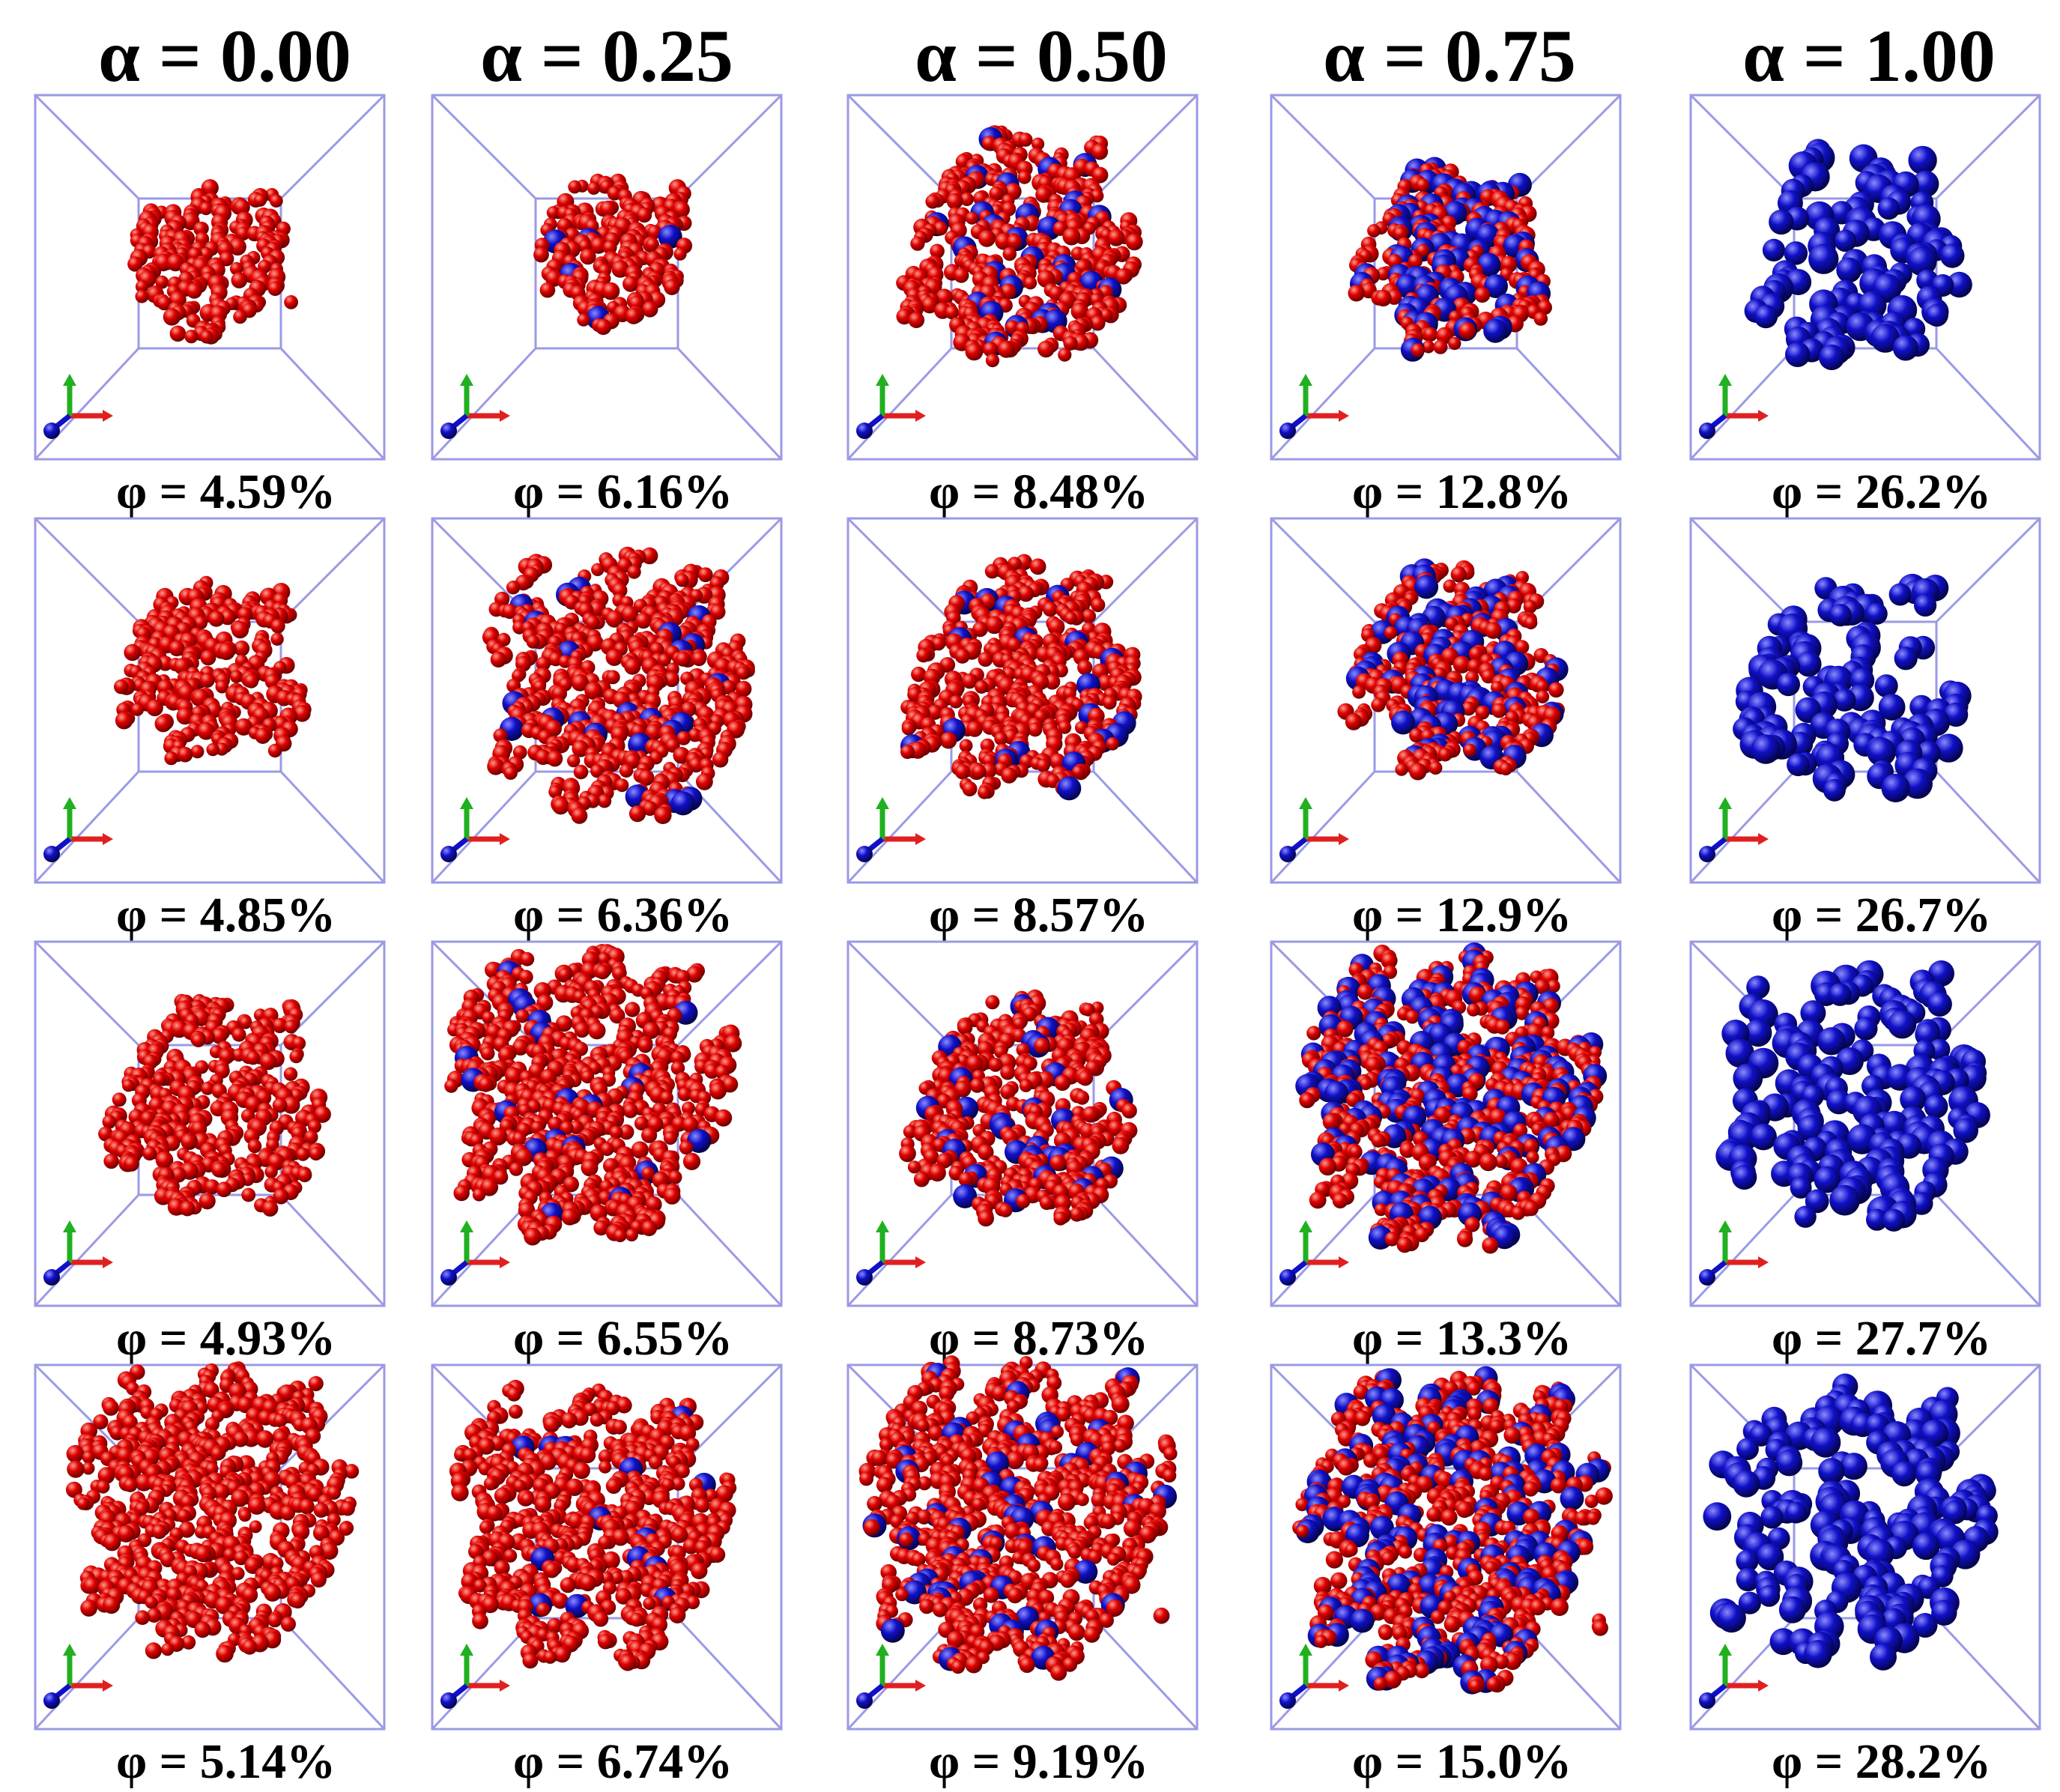 The height and width of the screenshot is (1792, 2060). What do you see at coordinates (1446, 700) in the screenshot?
I see `simulation-panel-r1-c3` at bounding box center [1446, 700].